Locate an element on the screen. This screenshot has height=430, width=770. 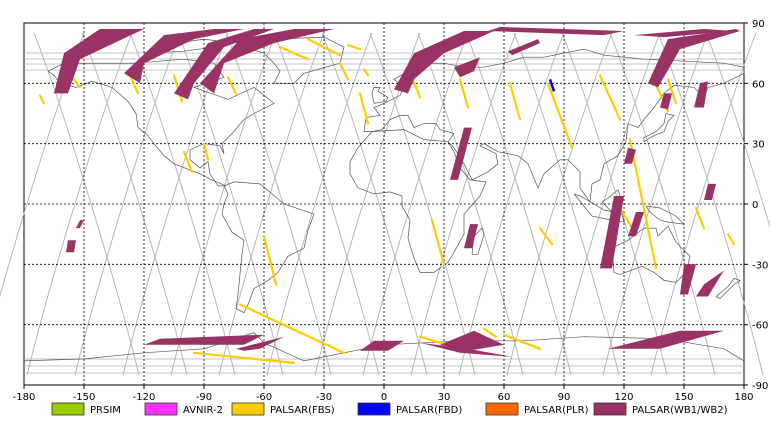
y-tick-label: 90 is located at coordinates (758, 24).